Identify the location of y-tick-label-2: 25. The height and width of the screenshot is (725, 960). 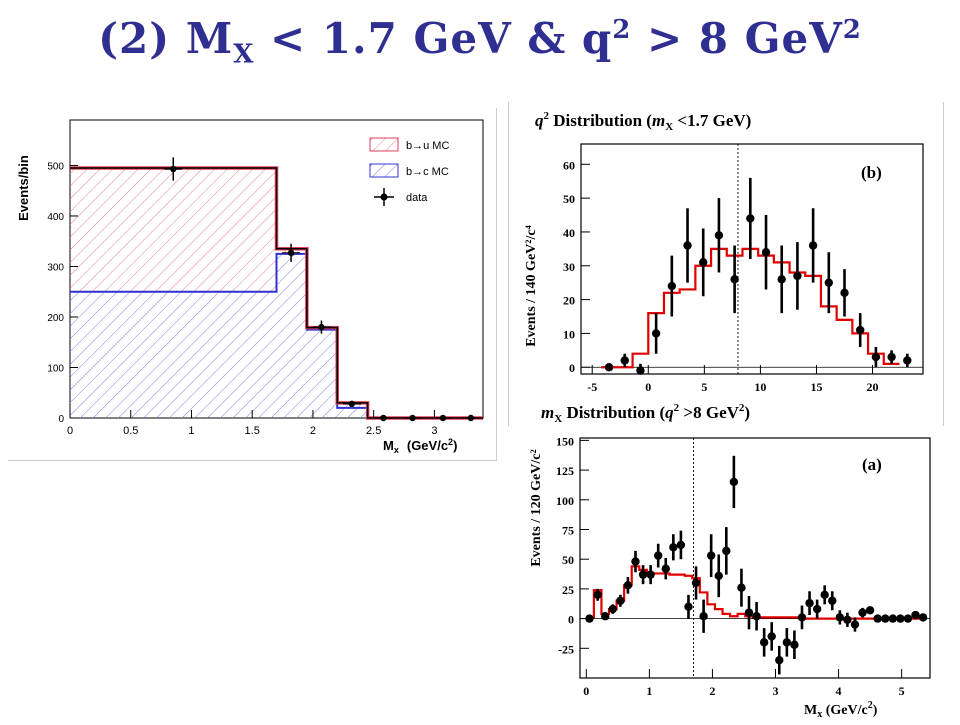
(568, 590).